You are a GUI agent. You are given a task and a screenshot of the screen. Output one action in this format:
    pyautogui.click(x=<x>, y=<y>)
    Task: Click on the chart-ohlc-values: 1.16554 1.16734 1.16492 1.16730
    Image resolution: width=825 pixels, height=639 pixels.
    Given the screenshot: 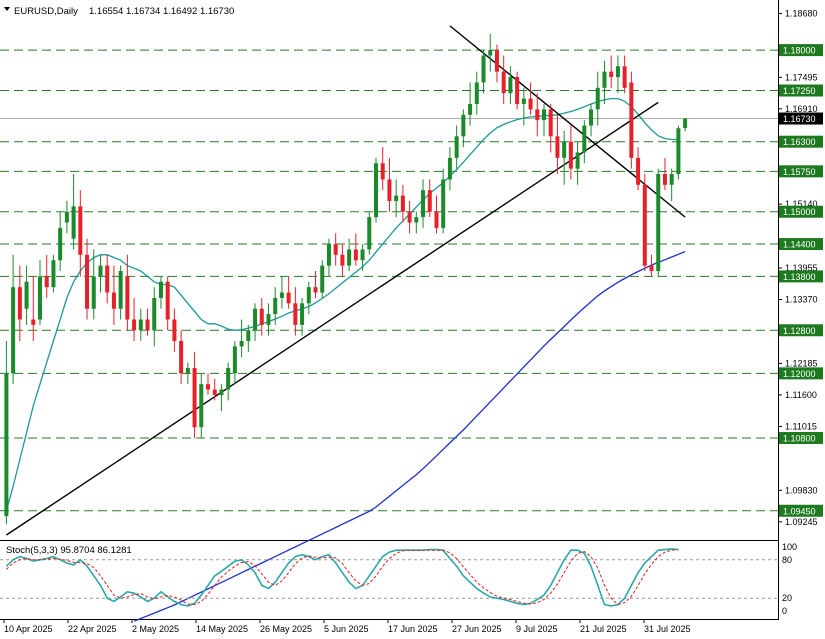 What is the action you would take?
    pyautogui.click(x=161, y=11)
    